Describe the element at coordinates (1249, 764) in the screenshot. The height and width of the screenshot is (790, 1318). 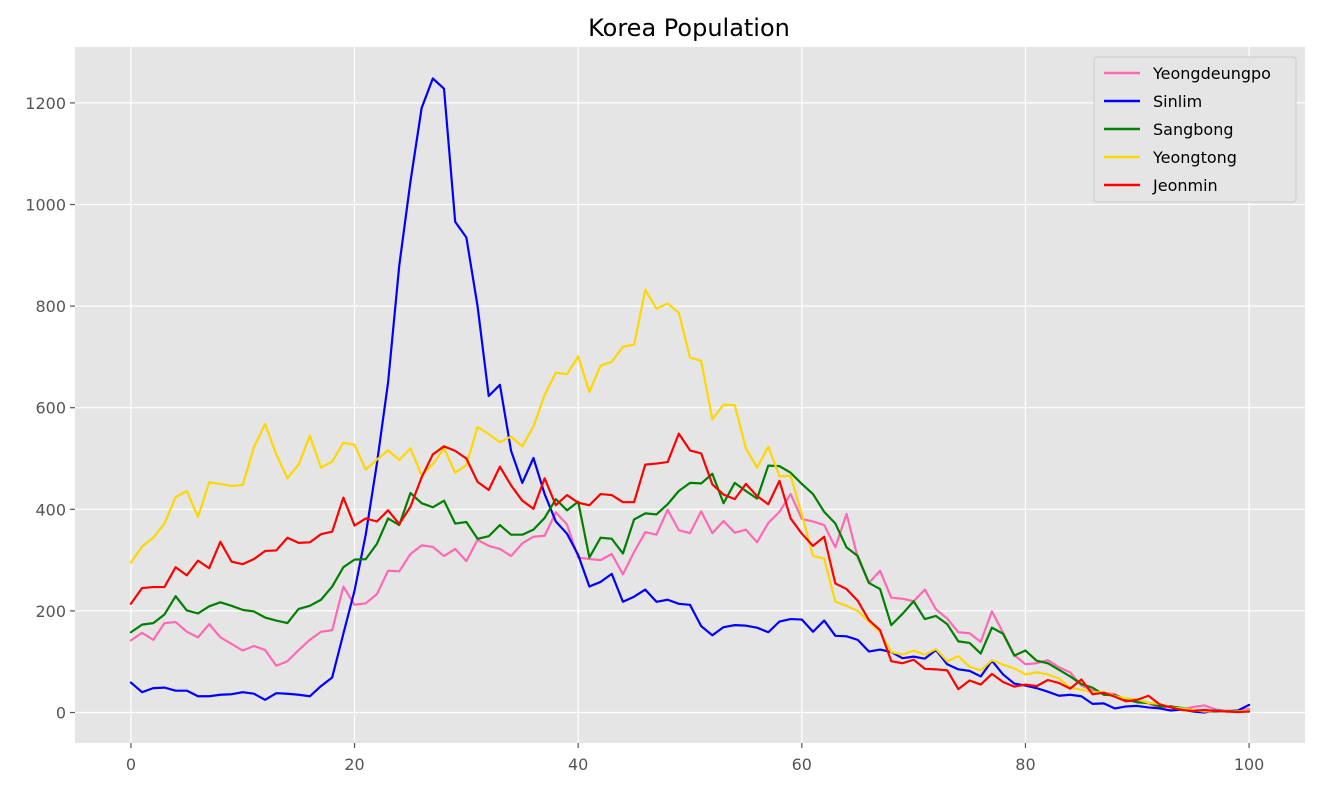
I see `x-tick-label: 100` at that location.